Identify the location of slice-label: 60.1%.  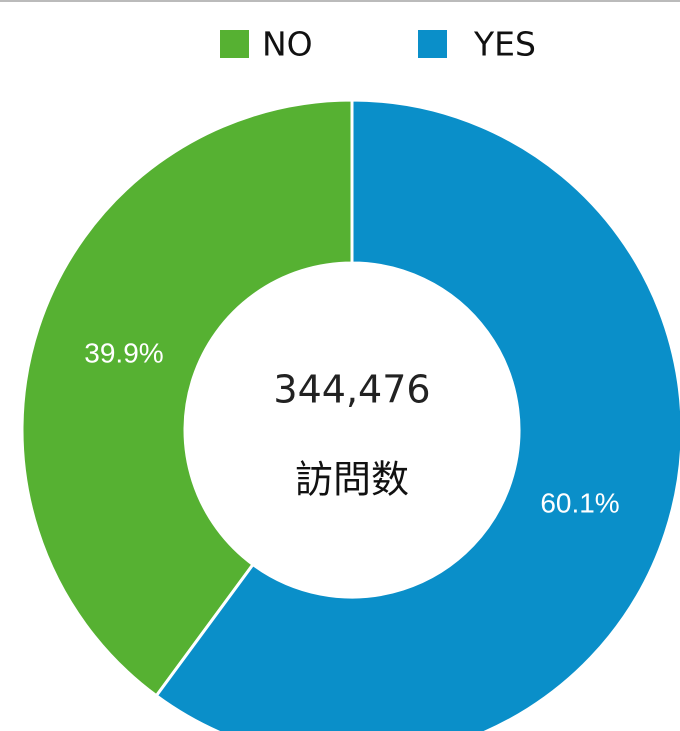
(579, 502).